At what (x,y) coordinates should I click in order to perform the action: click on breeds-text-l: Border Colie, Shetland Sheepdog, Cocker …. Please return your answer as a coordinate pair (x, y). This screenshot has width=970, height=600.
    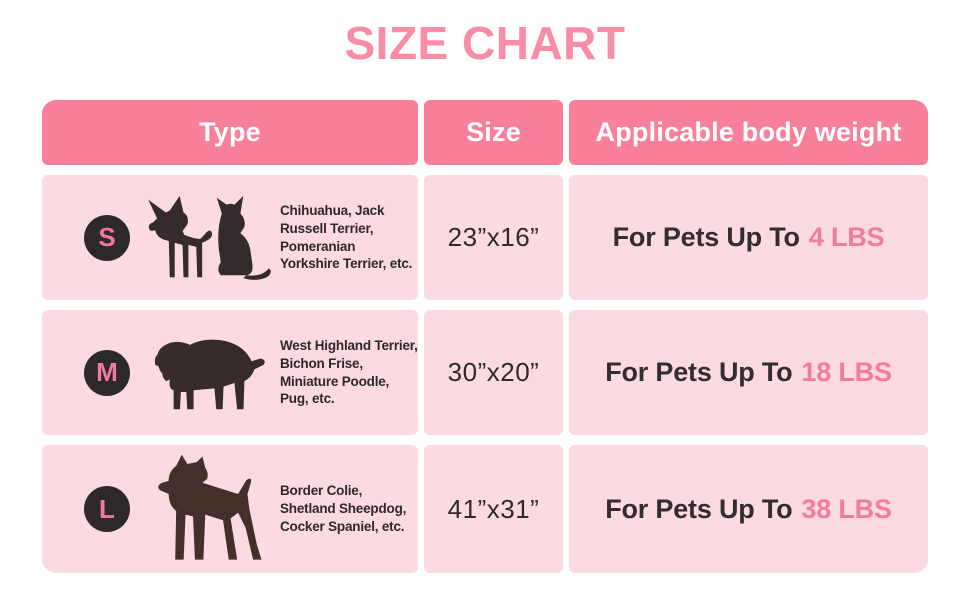
    Looking at the image, I should click on (343, 508).